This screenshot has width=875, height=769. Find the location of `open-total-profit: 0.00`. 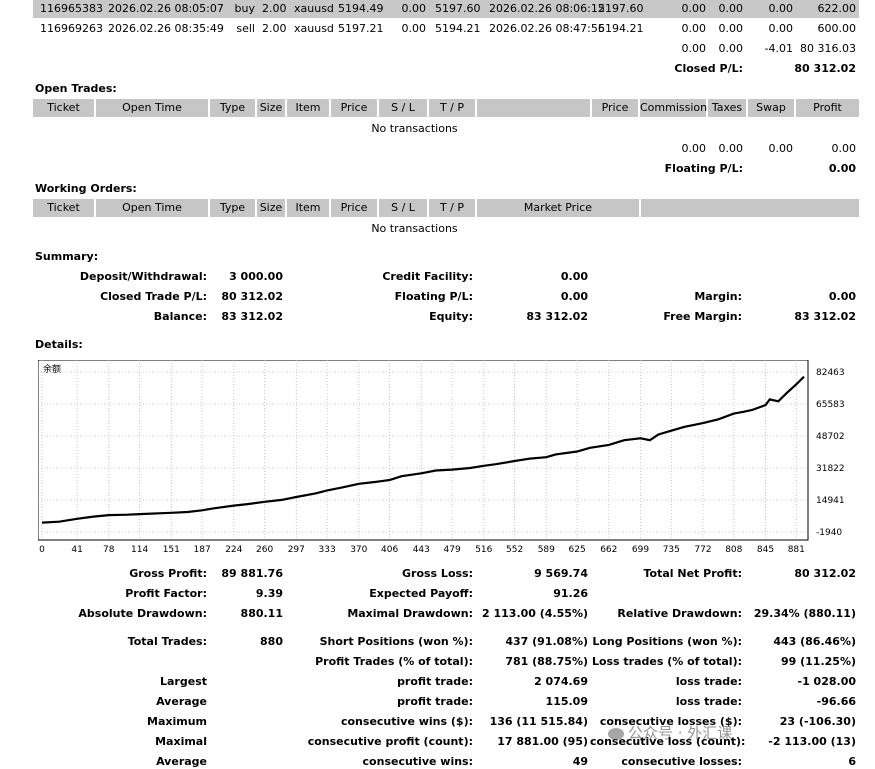

open-total-profit: 0.00 is located at coordinates (844, 148).